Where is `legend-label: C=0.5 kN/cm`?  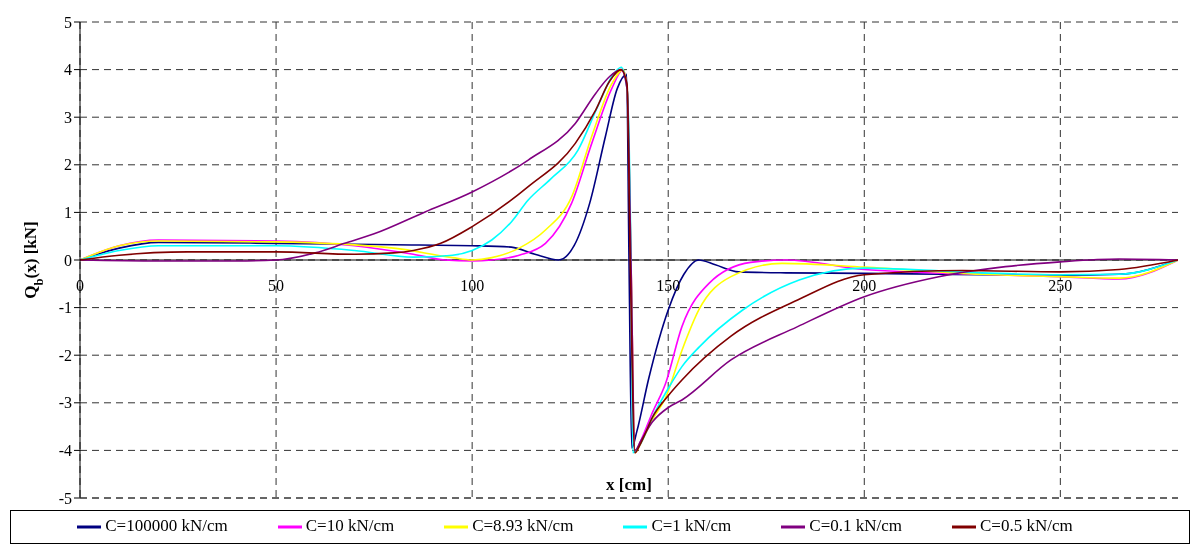 legend-label: C=0.5 kN/cm is located at coordinates (1026, 525).